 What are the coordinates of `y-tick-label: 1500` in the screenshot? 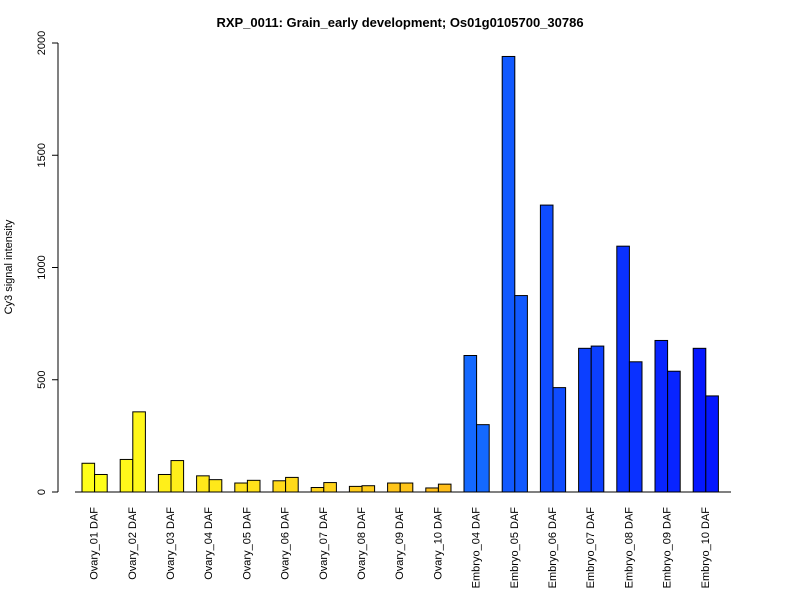 It's located at (42, 155).